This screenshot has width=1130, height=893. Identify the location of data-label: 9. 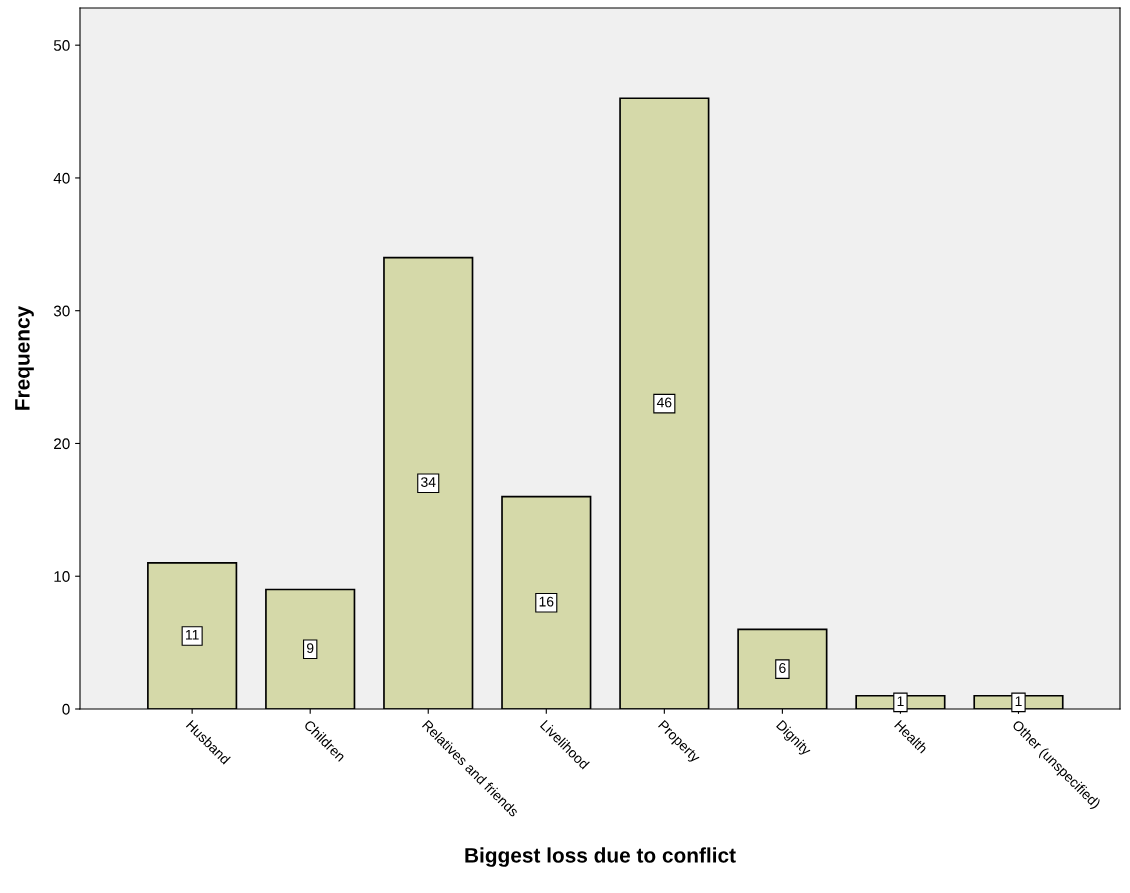
(310, 648).